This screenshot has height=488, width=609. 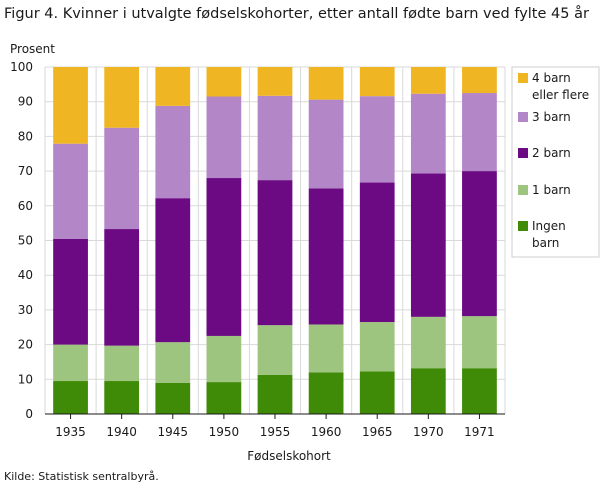 I want to click on legend-label: eller flere, so click(x=560, y=95).